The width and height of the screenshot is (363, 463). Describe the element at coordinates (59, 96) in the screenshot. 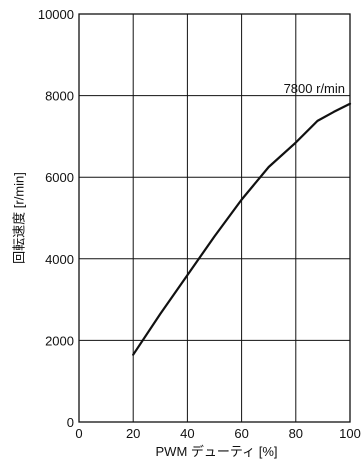

I see `y-tick-label: 8000` at that location.